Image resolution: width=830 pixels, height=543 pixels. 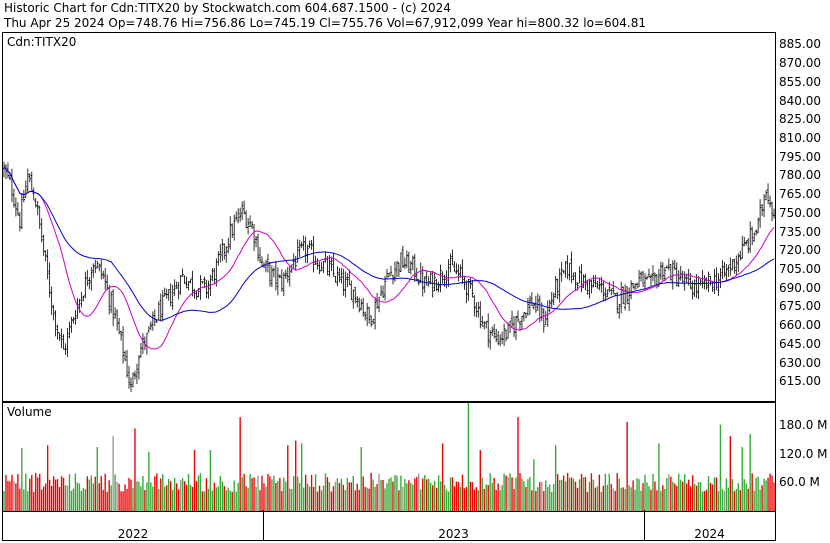 I want to click on volume-panel-label: Volume, so click(x=29, y=412).